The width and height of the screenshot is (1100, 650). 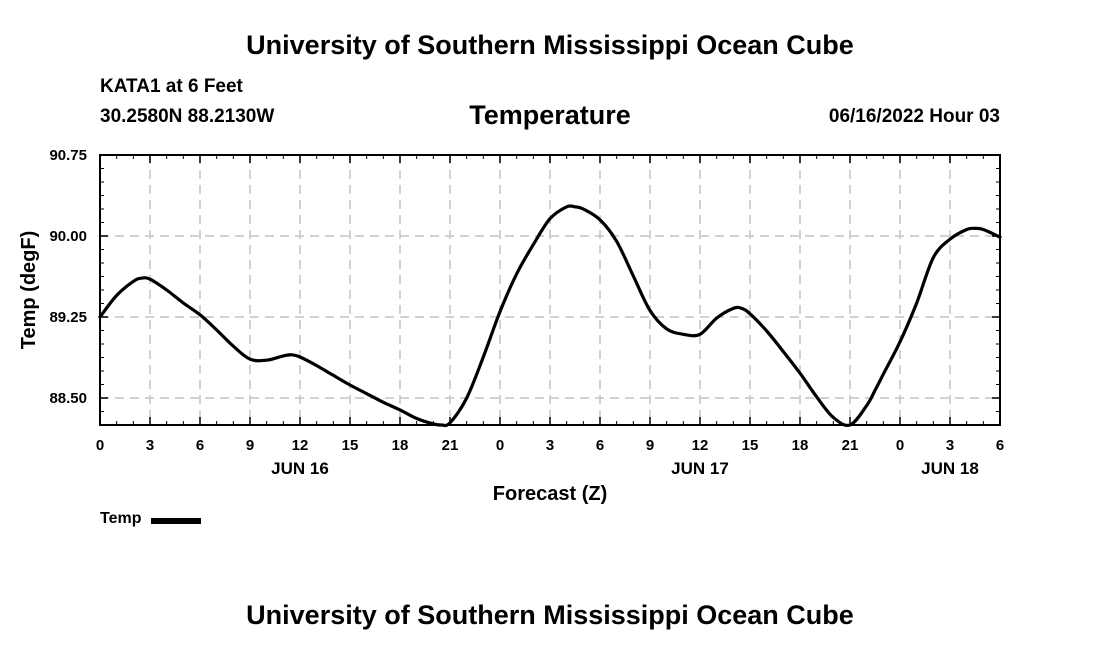 What do you see at coordinates (914, 116) in the screenshot?
I see `forecast-timestamp: 06/16/2022 Hour 03` at bounding box center [914, 116].